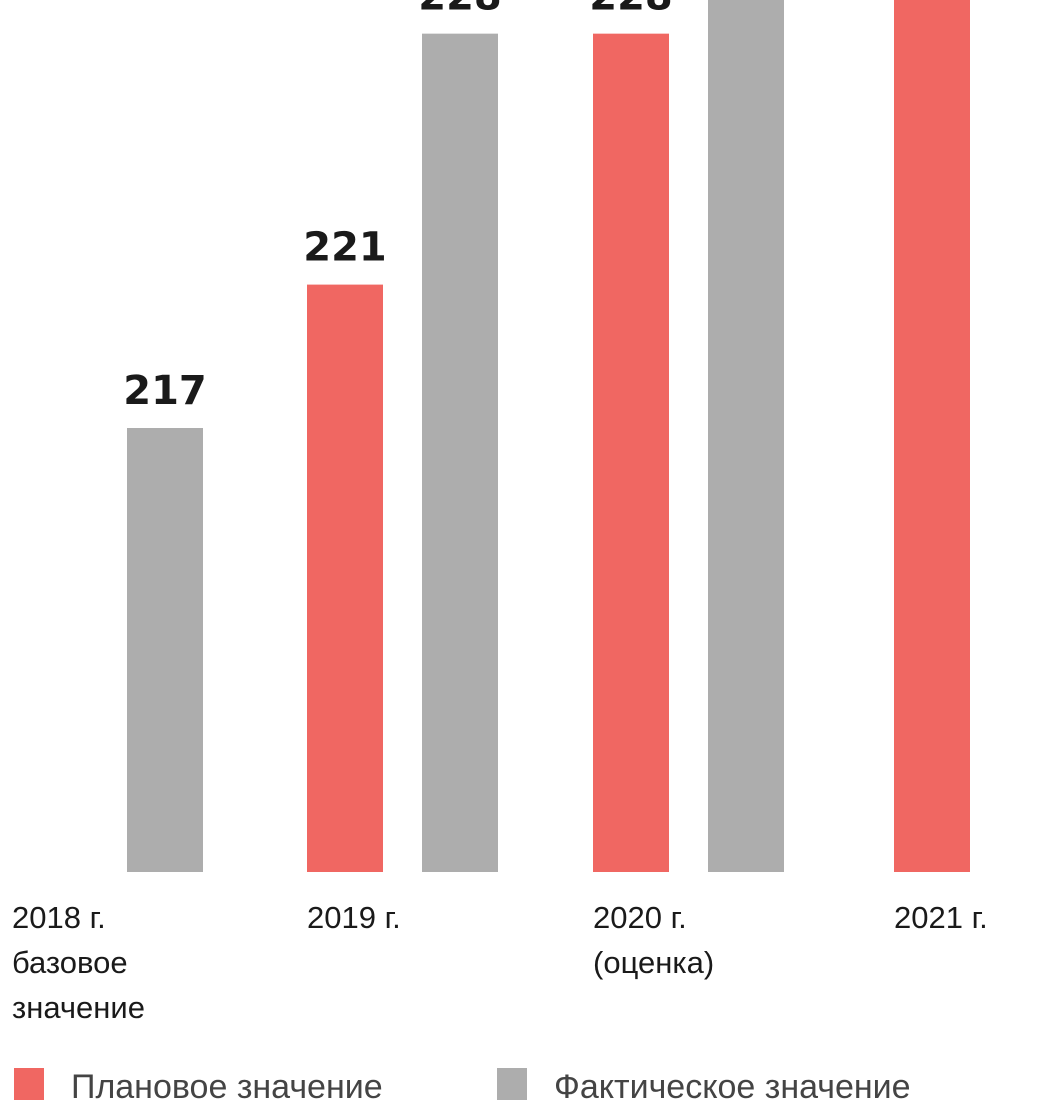 This screenshot has width=1063, height=1104. What do you see at coordinates (653, 940) in the screenshot?
I see `category-label-2: 2020 г. (оценка)` at bounding box center [653, 940].